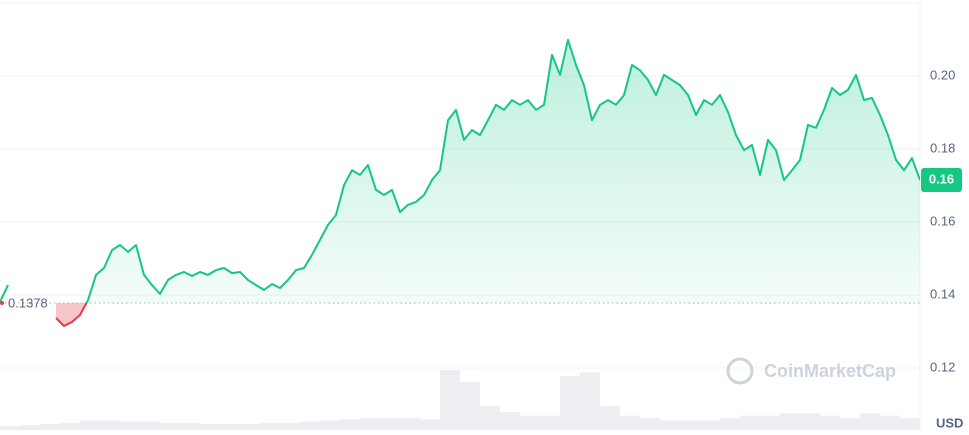  I want to click on current-price-badge, so click(941, 180).